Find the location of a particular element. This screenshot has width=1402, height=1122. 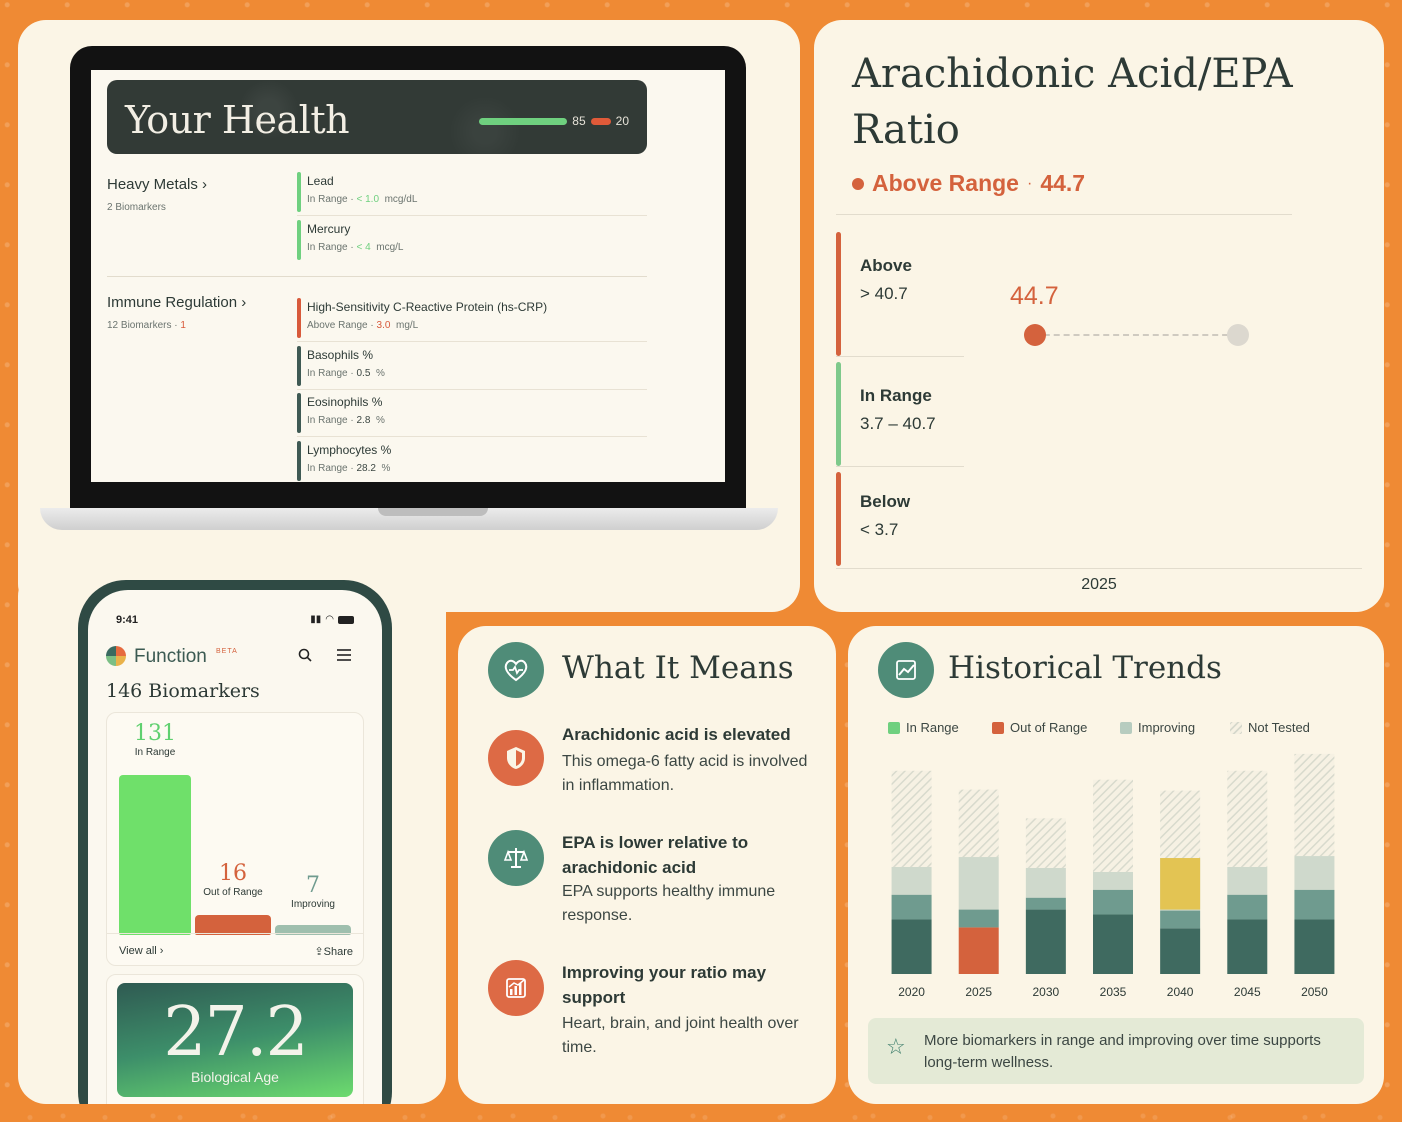

out-range-bar is located at coordinates (233, 925).